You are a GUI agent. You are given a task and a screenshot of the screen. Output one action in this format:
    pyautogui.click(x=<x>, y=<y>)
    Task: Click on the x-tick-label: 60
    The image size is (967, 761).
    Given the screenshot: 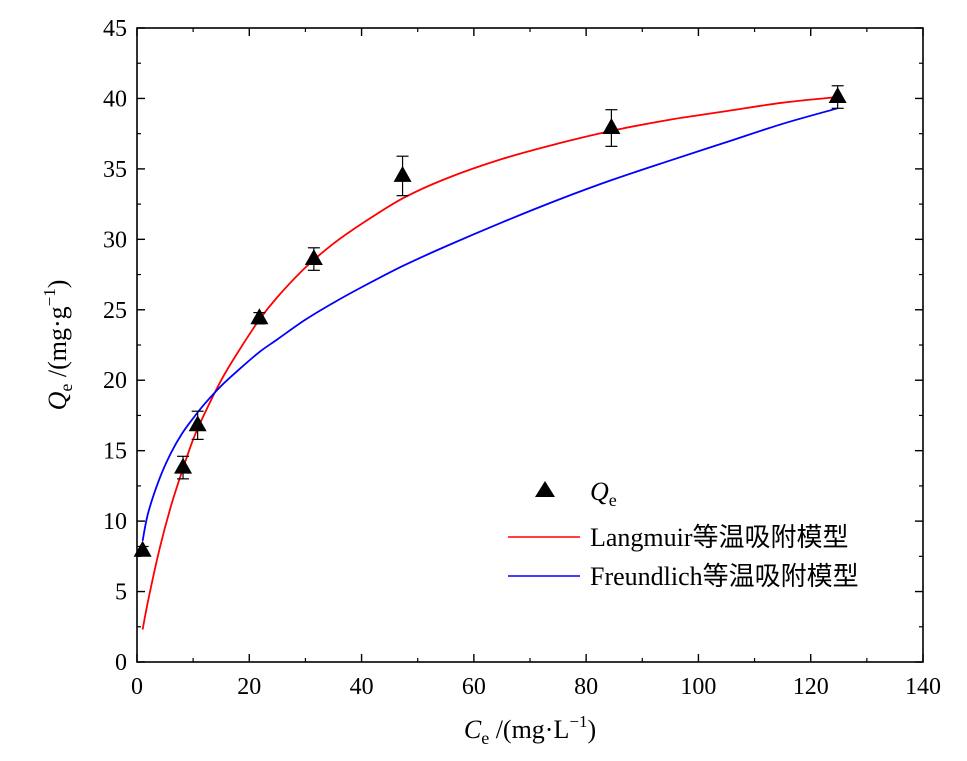 What is the action you would take?
    pyautogui.click(x=474, y=687)
    